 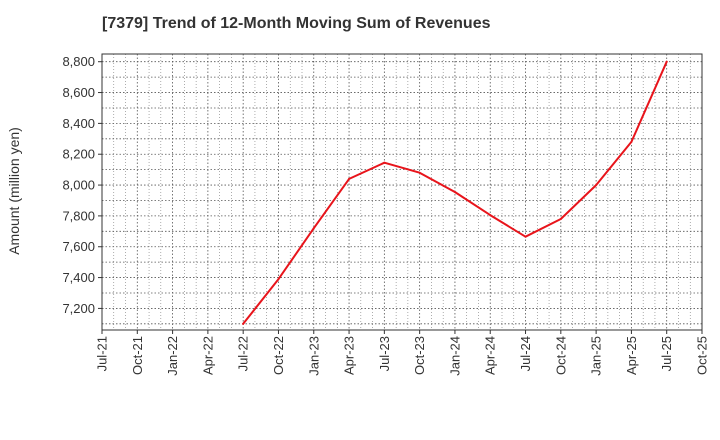 I want to click on x-tick-label: Oct-23, so click(x=419, y=355).